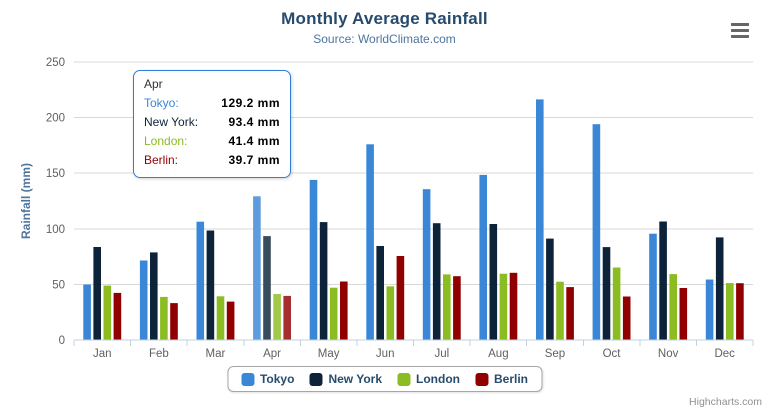 This screenshot has width=769, height=416. Describe the element at coordinates (210, 285) in the screenshot. I see `bar-new-york-mar` at that location.